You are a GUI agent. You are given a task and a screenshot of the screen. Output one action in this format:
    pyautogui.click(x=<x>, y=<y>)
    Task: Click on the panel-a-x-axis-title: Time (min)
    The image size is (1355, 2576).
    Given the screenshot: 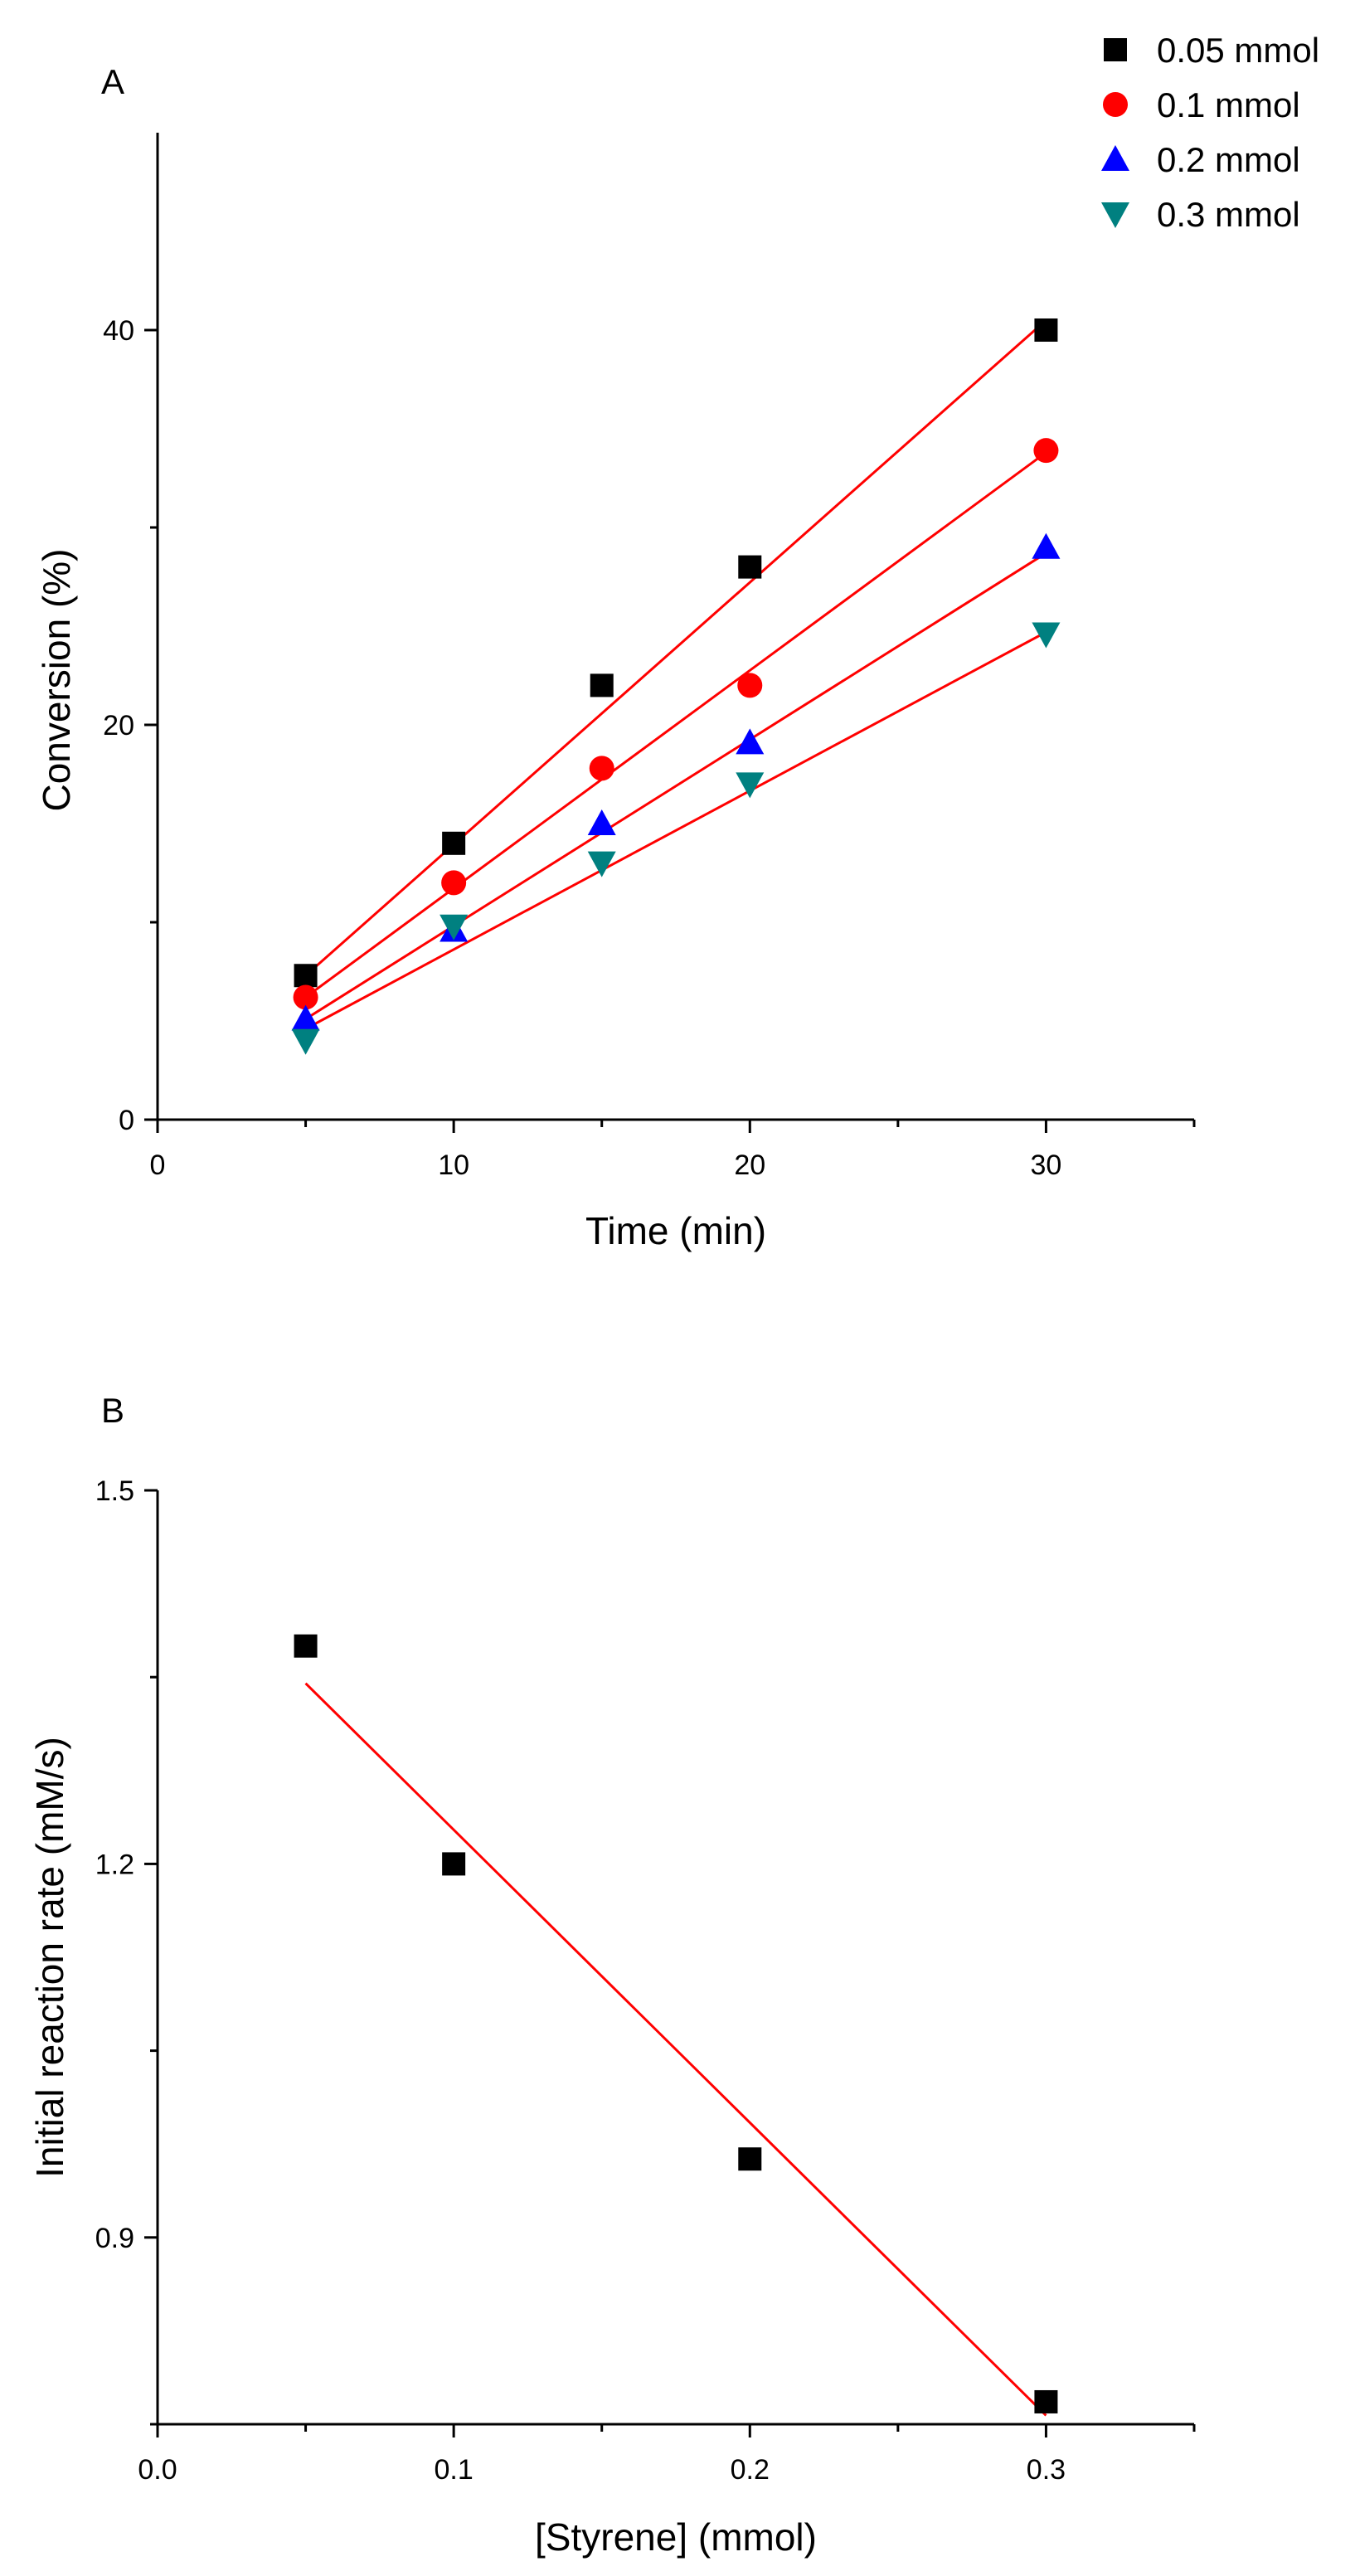 What is the action you would take?
    pyautogui.click(x=675, y=1230)
    